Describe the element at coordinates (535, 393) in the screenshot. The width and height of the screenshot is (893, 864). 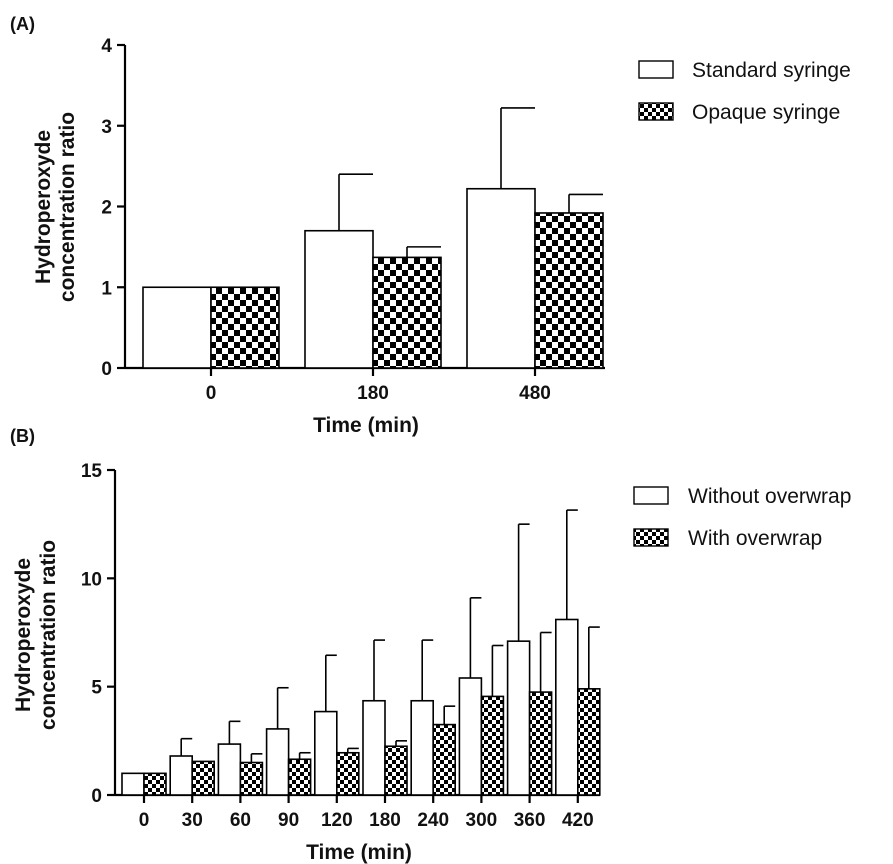
I see `panel-a-x-tick-label: 480` at that location.